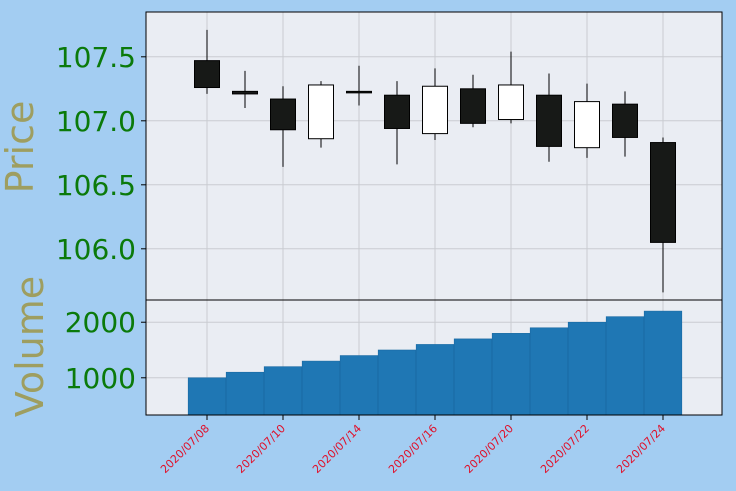 The width and height of the screenshot is (736, 491). Describe the element at coordinates (105, 350) in the screenshot. I see `volume-y-ticks: 1000 2000` at that location.